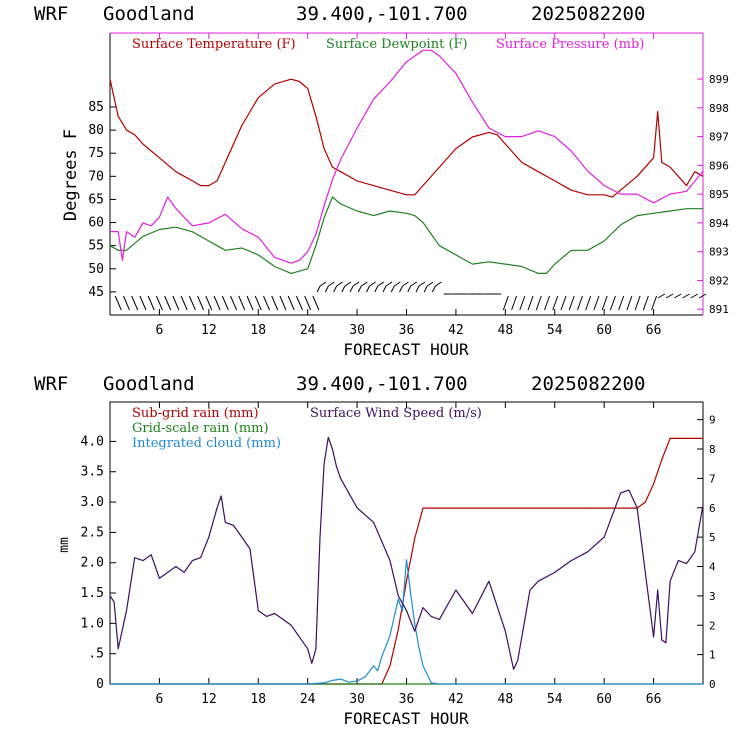 This screenshot has height=740, width=740. I want to click on y2-tick-label: 897, so click(719, 137).